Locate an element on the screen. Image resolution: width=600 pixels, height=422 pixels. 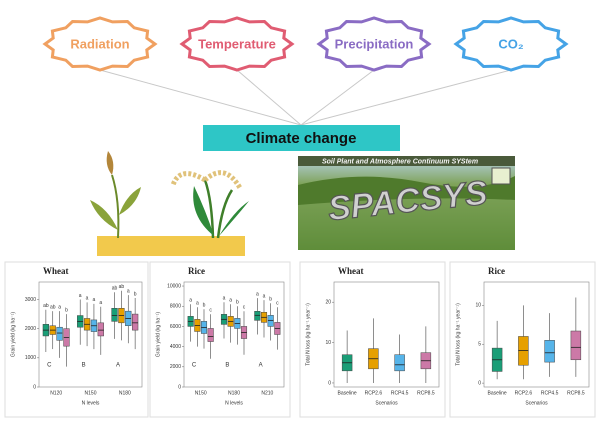
x-tick-label: Baseline is located at coordinates (497, 393).